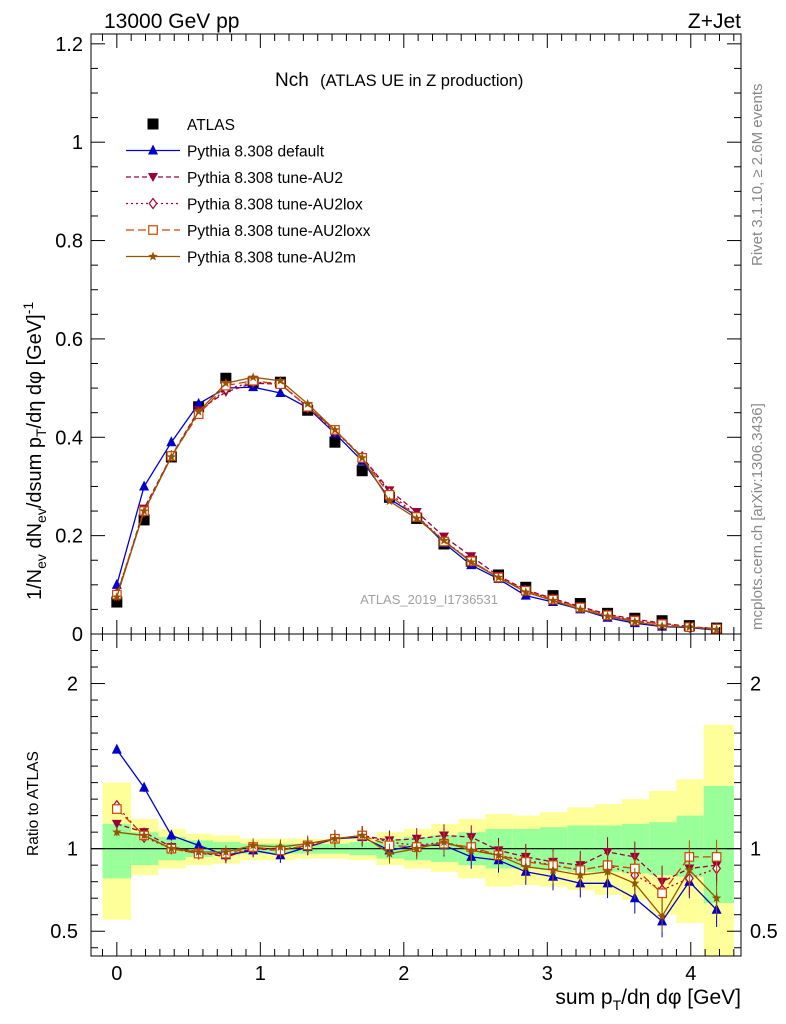 This screenshot has width=786, height=1024. What do you see at coordinates (718, 844) in the screenshot?
I see `ratio-band-inner` at bounding box center [718, 844].